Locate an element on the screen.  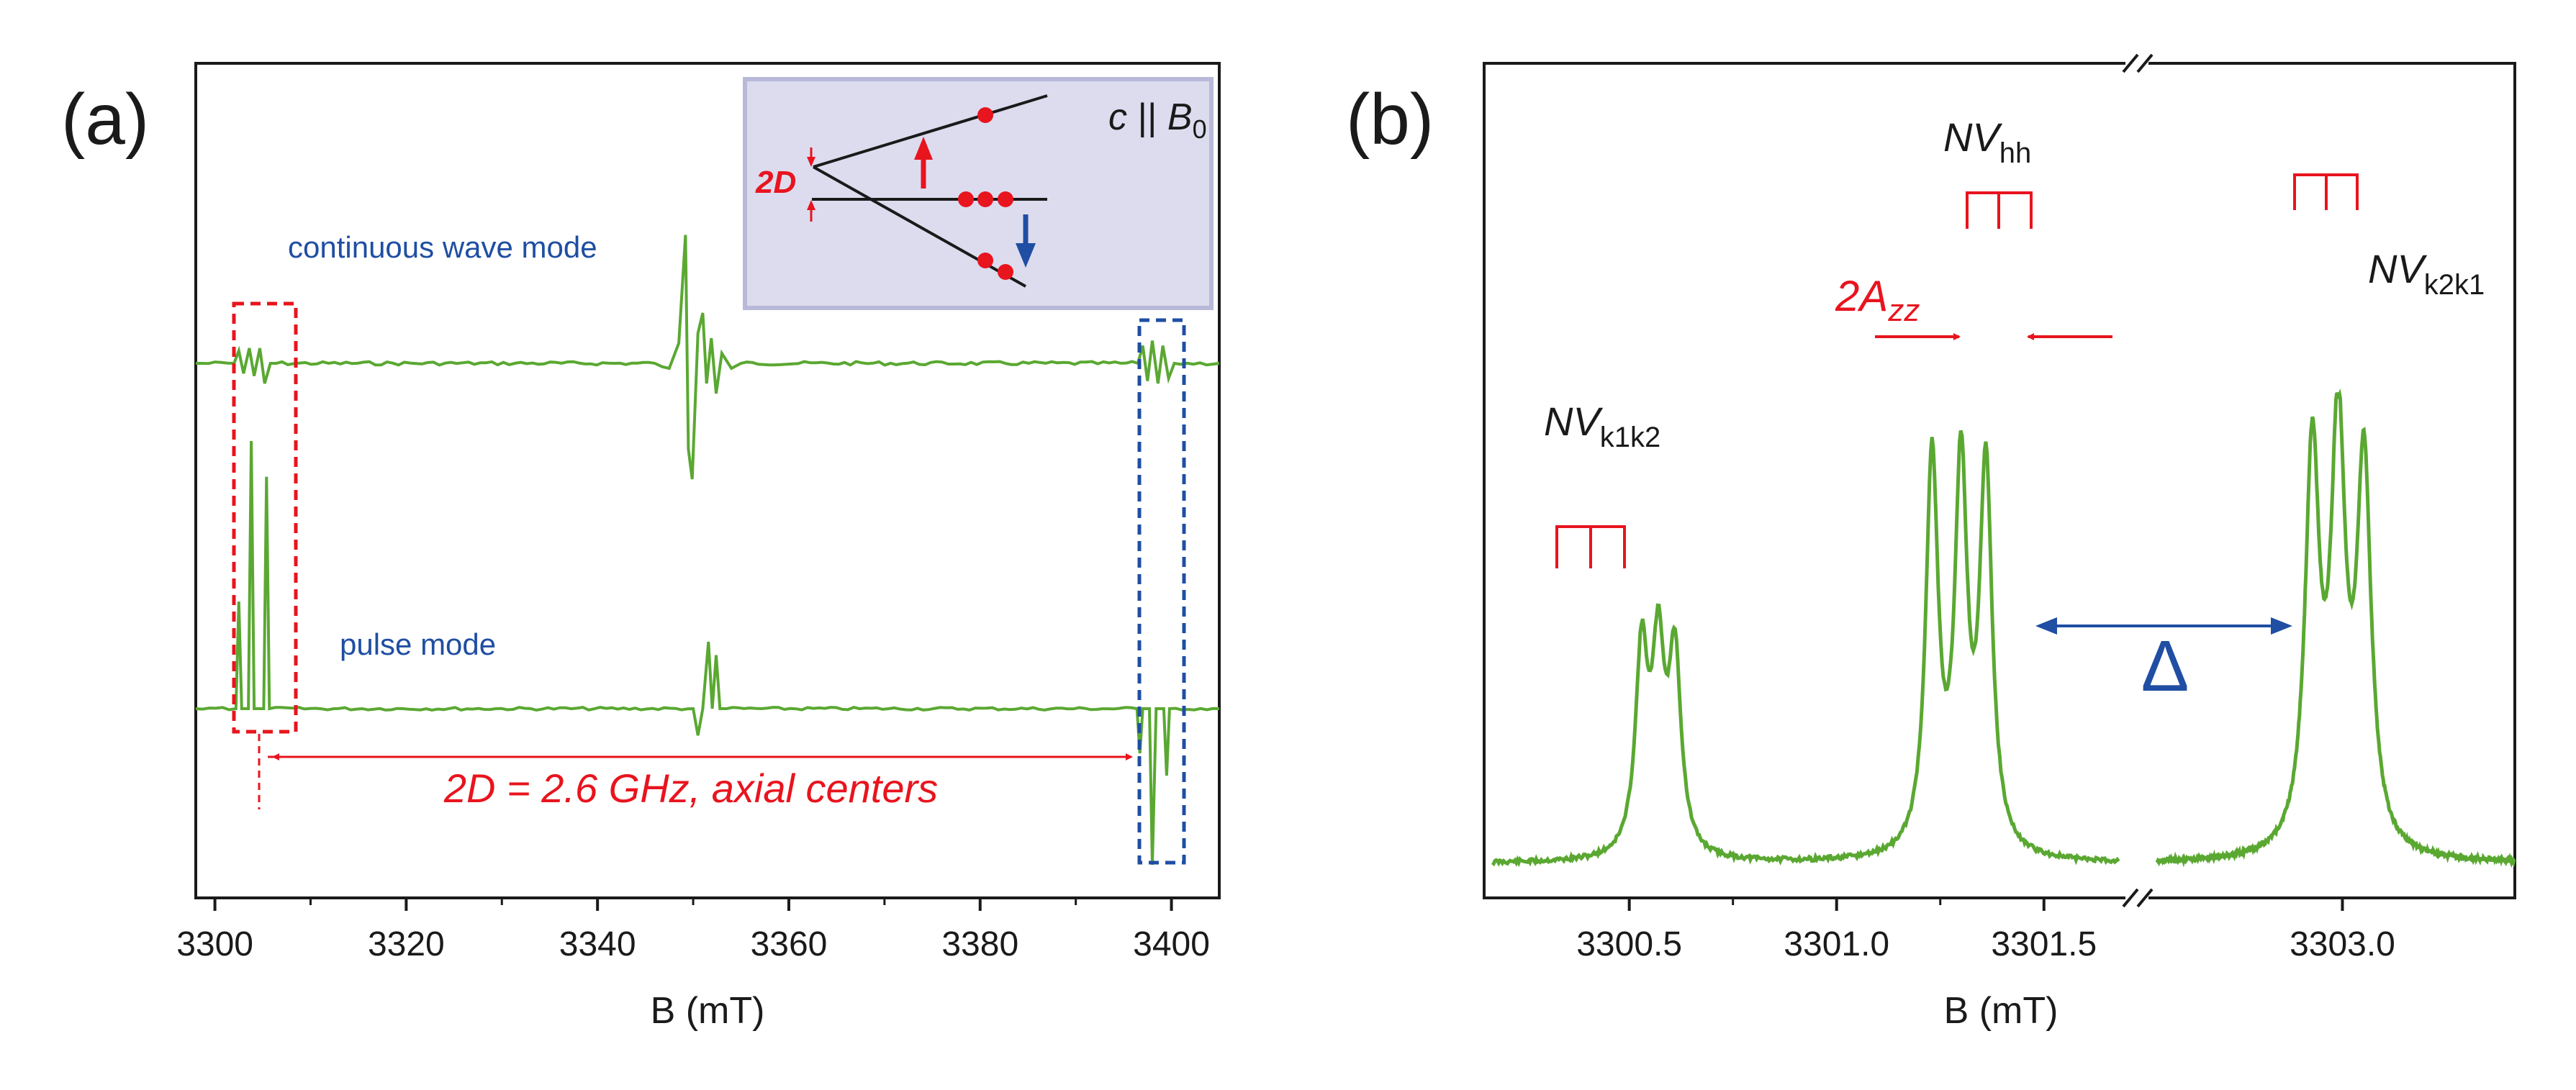
x-tick-label: 3400 is located at coordinates (1171, 944).